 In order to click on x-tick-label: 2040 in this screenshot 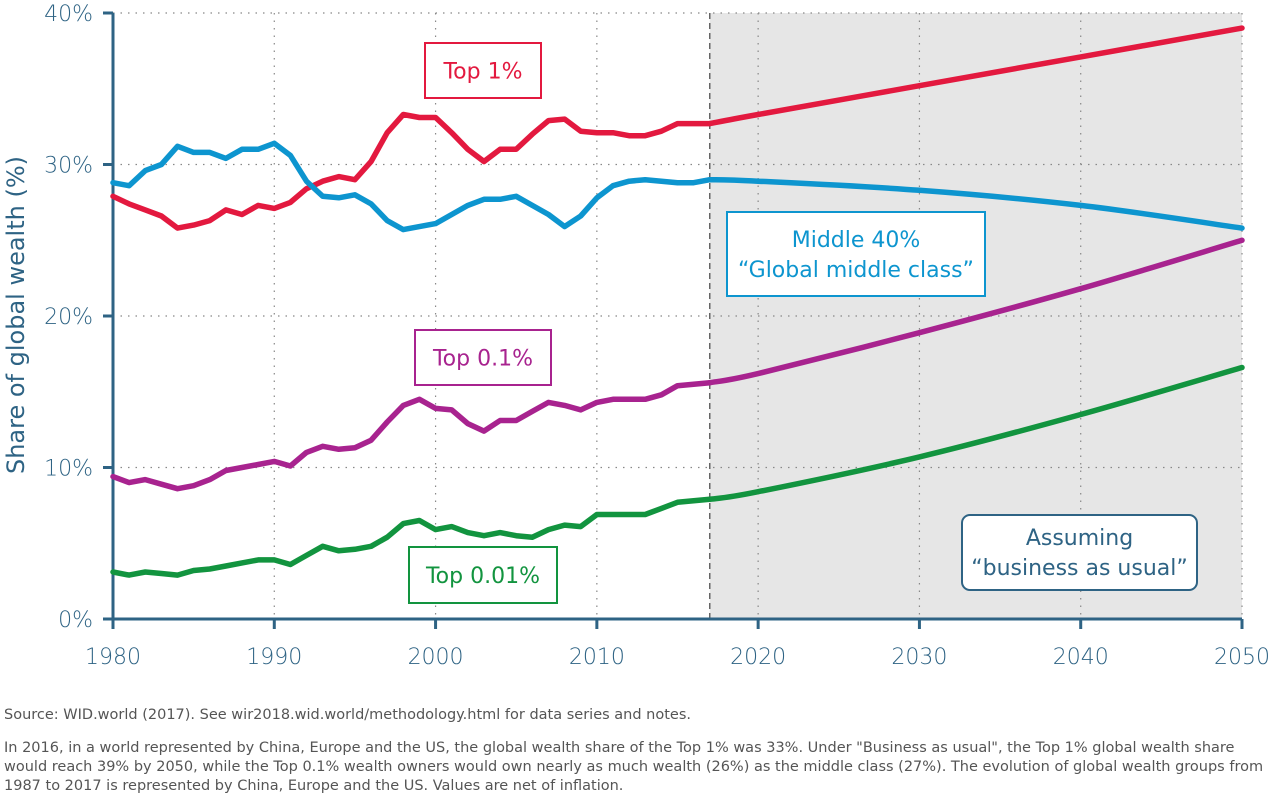, I will do `click(1081, 657)`.